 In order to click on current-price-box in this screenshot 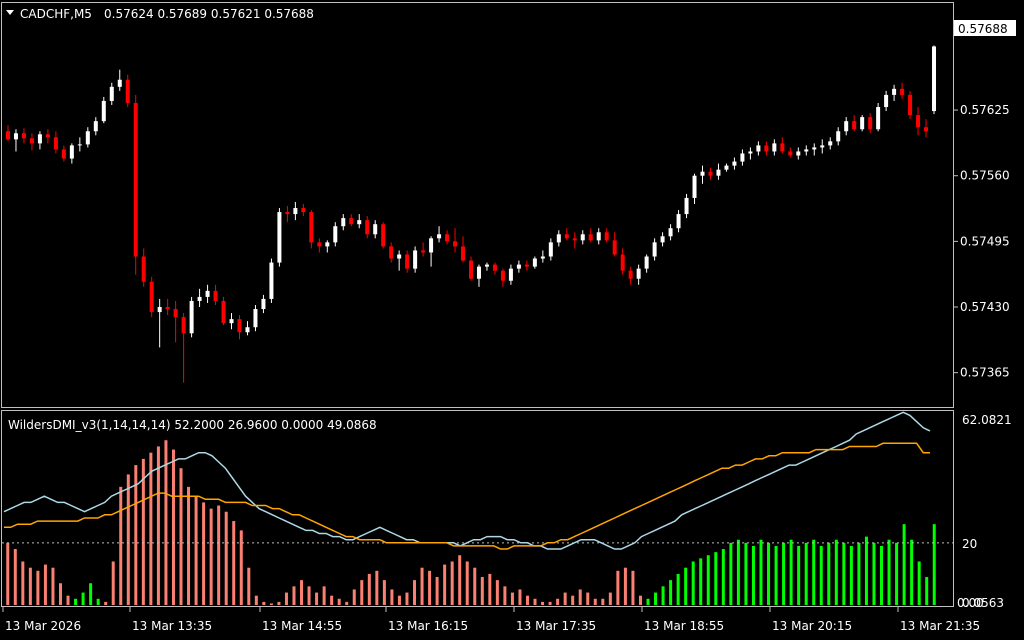, I will do `click(985, 28)`.